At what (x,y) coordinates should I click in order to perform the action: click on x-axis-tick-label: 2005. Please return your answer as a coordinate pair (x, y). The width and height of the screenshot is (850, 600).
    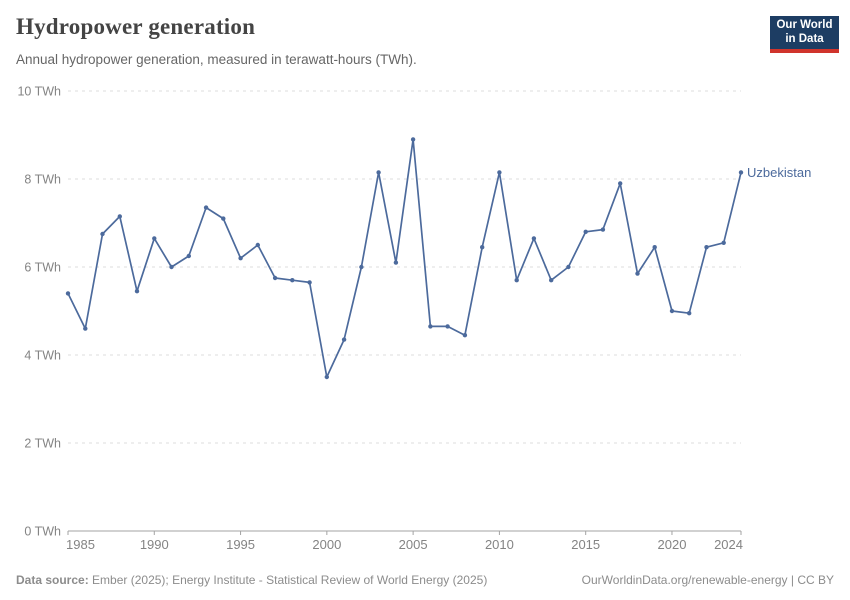
    Looking at the image, I should click on (413, 544).